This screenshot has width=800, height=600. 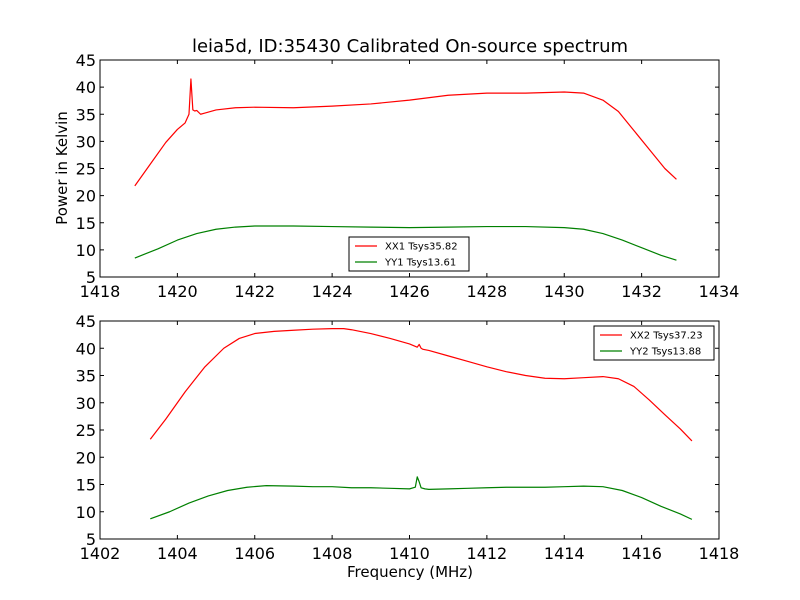 What do you see at coordinates (421, 247) in the screenshot?
I see `legend-label: XX1 Tsys35.82` at bounding box center [421, 247].